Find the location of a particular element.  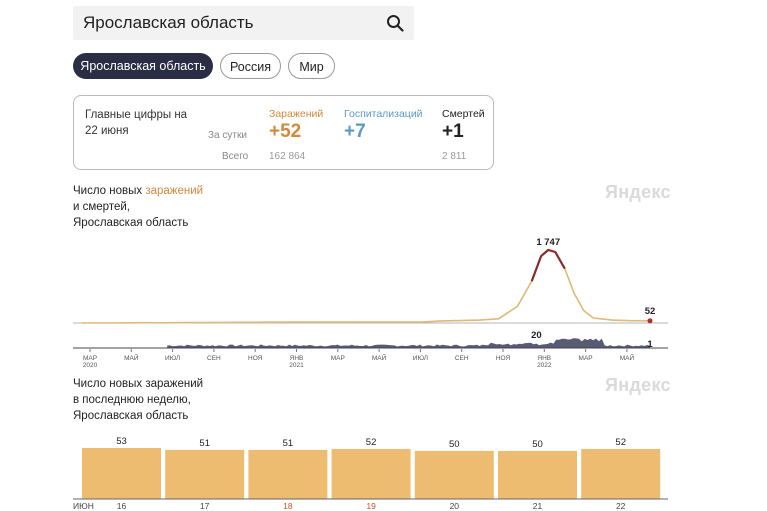

bar-category-label: 16 is located at coordinates (122, 506).